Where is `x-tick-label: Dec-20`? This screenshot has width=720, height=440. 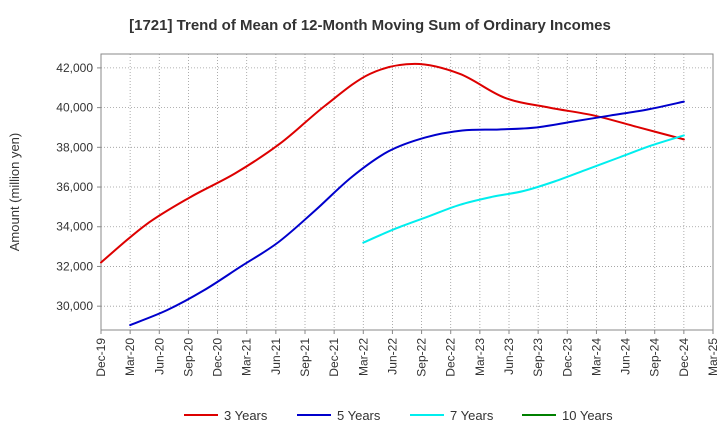 x-tick-label: Dec-20 is located at coordinates (218, 357).